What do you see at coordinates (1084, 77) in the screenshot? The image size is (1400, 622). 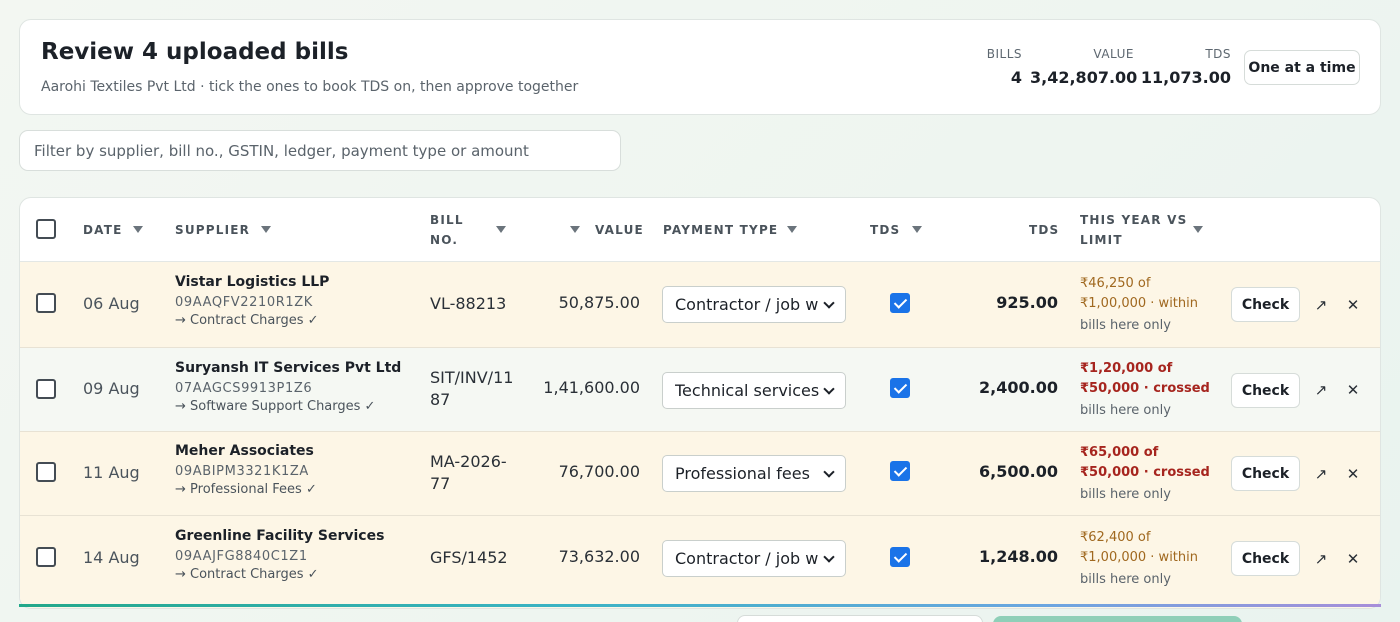 I see `stat-value-value: 3,42,807.00` at bounding box center [1084, 77].